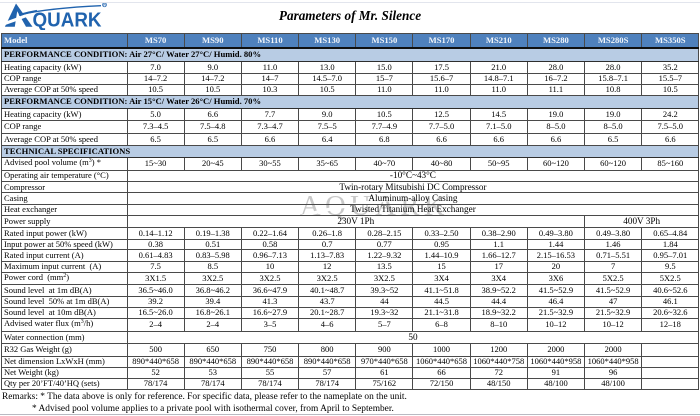 The width and height of the screenshot is (700, 416). Describe the element at coordinates (104, 5) in the screenshot. I see `svg-text: R` at that location.